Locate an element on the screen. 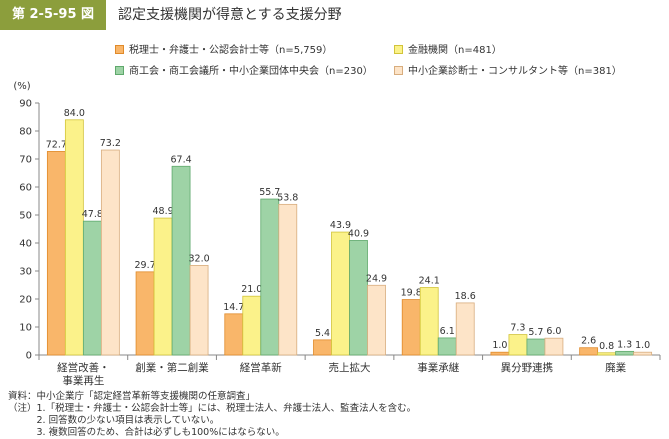 The image size is (669, 439). x-category-label: 異分野連携 is located at coordinates (527, 367).